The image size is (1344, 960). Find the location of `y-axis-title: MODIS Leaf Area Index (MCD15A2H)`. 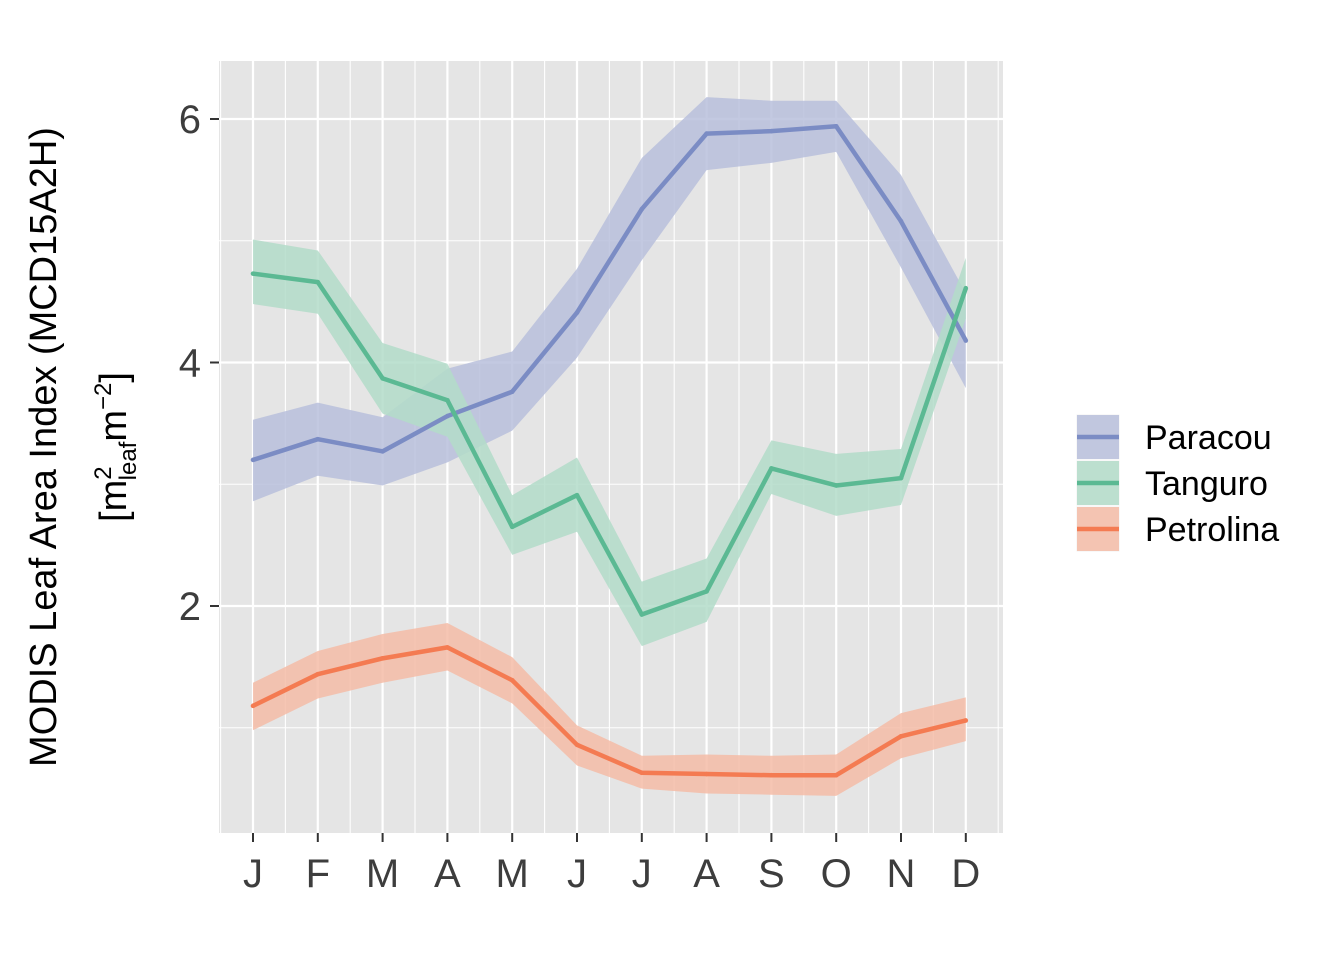

y-axis-title: MODIS Leaf Area Index (MCD15A2H) is located at coordinates (44, 447).